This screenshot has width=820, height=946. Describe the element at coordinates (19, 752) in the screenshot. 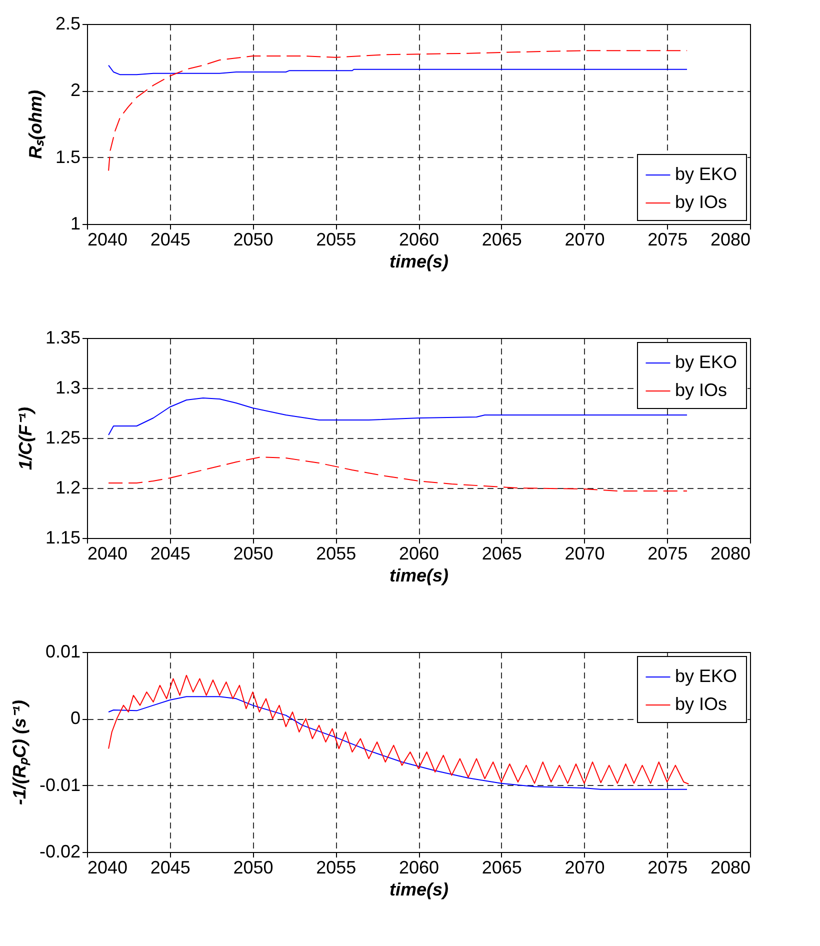

I see `y-axis-title: -1/(RₚC) (s⁻¹)` at that location.